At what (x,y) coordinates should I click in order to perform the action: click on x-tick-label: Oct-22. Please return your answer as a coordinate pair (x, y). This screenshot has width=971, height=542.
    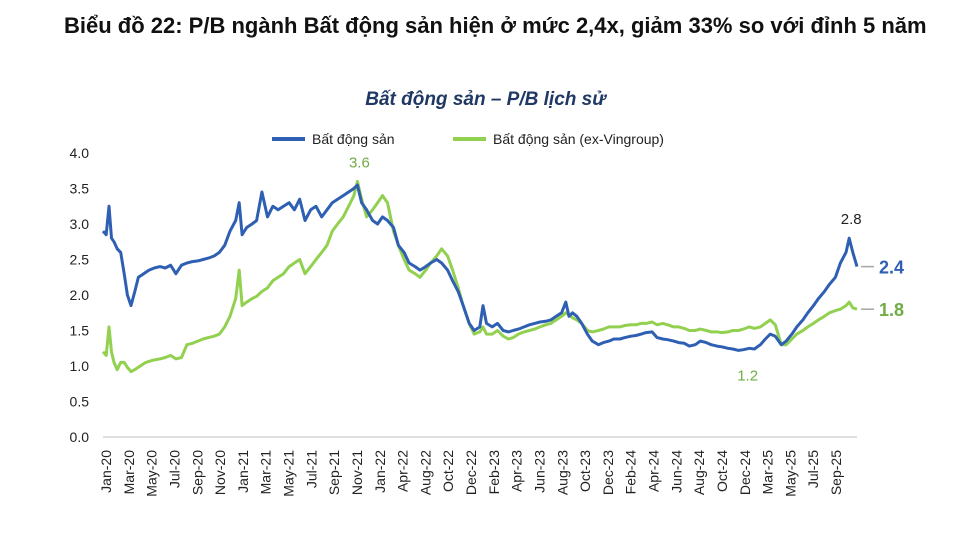
    Looking at the image, I should click on (448, 471).